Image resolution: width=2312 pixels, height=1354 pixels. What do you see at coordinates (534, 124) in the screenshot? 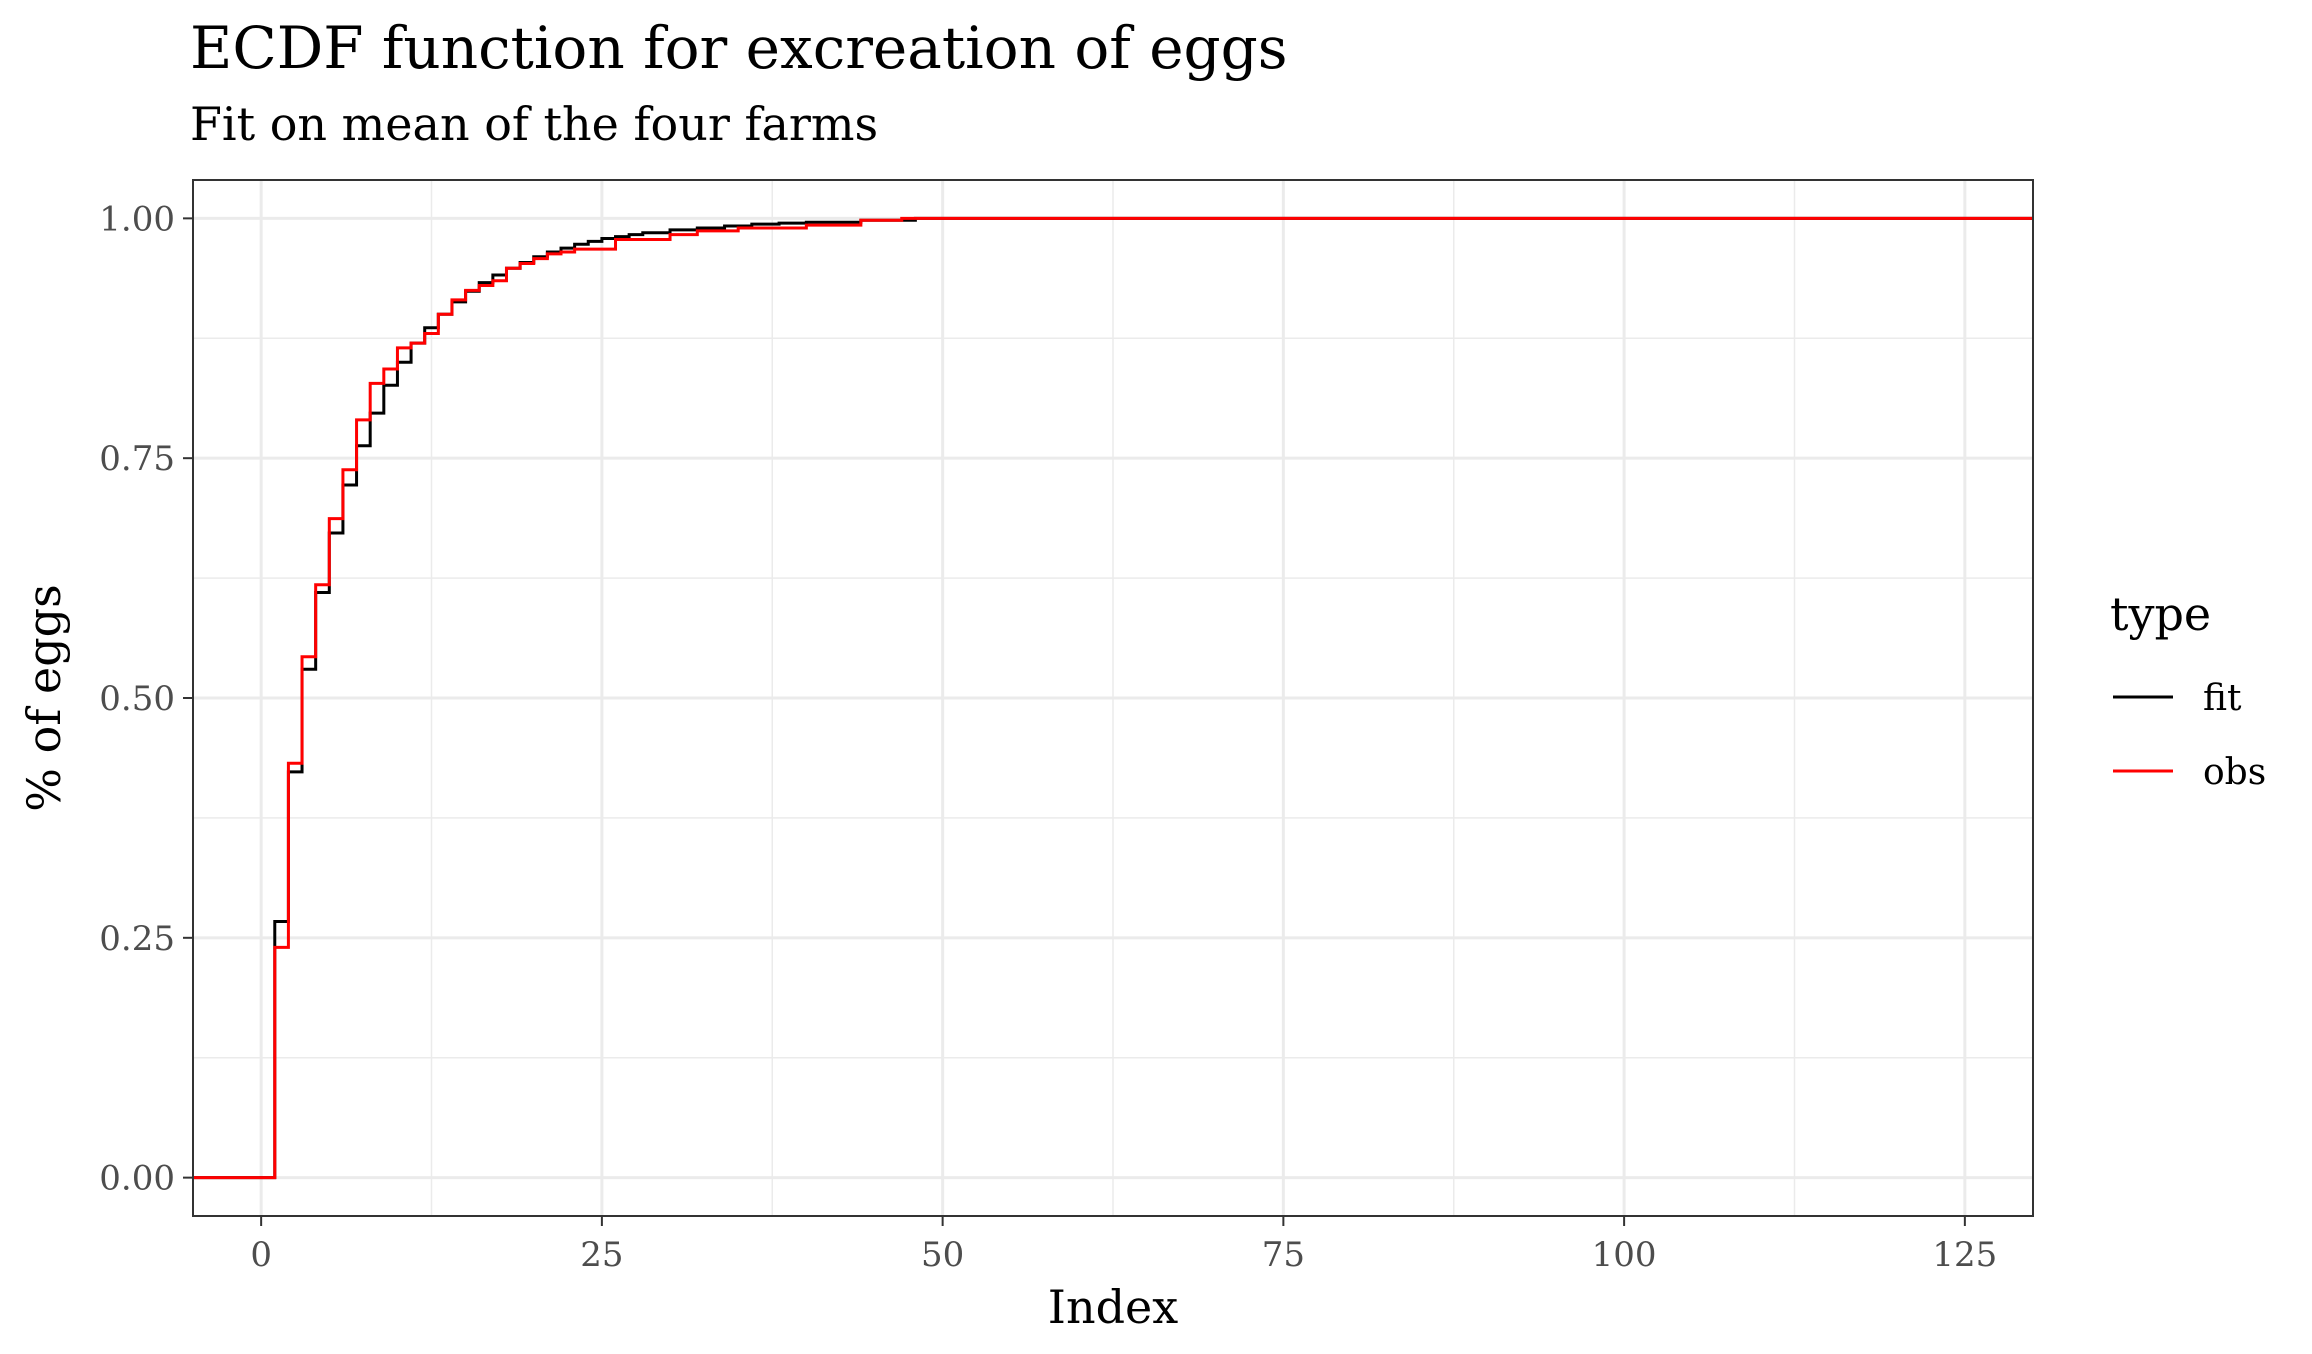
I see `chart-subtitle: Fit on mean of the four farms` at bounding box center [534, 124].